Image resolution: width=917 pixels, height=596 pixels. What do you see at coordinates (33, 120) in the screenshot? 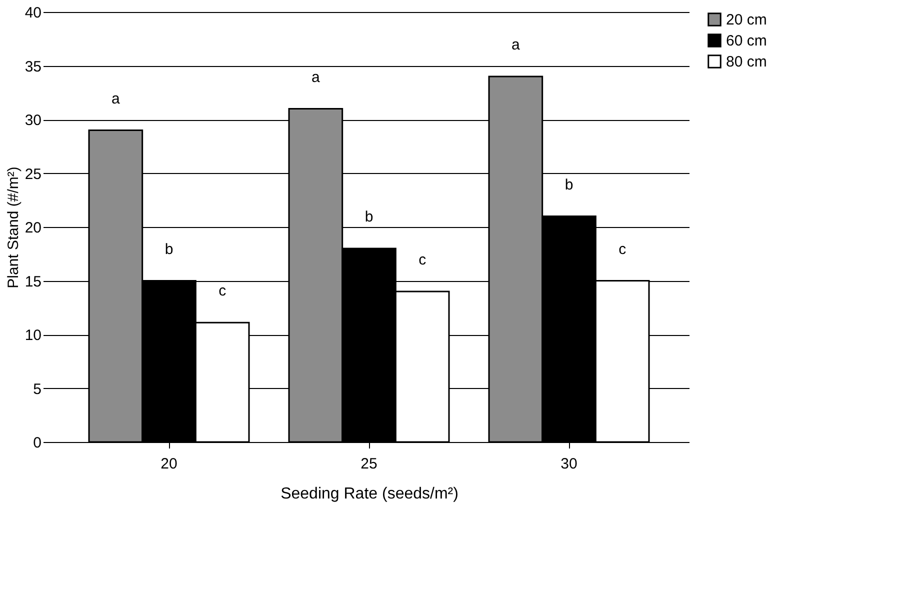
I see `y-tick-label: 30` at bounding box center [33, 120].